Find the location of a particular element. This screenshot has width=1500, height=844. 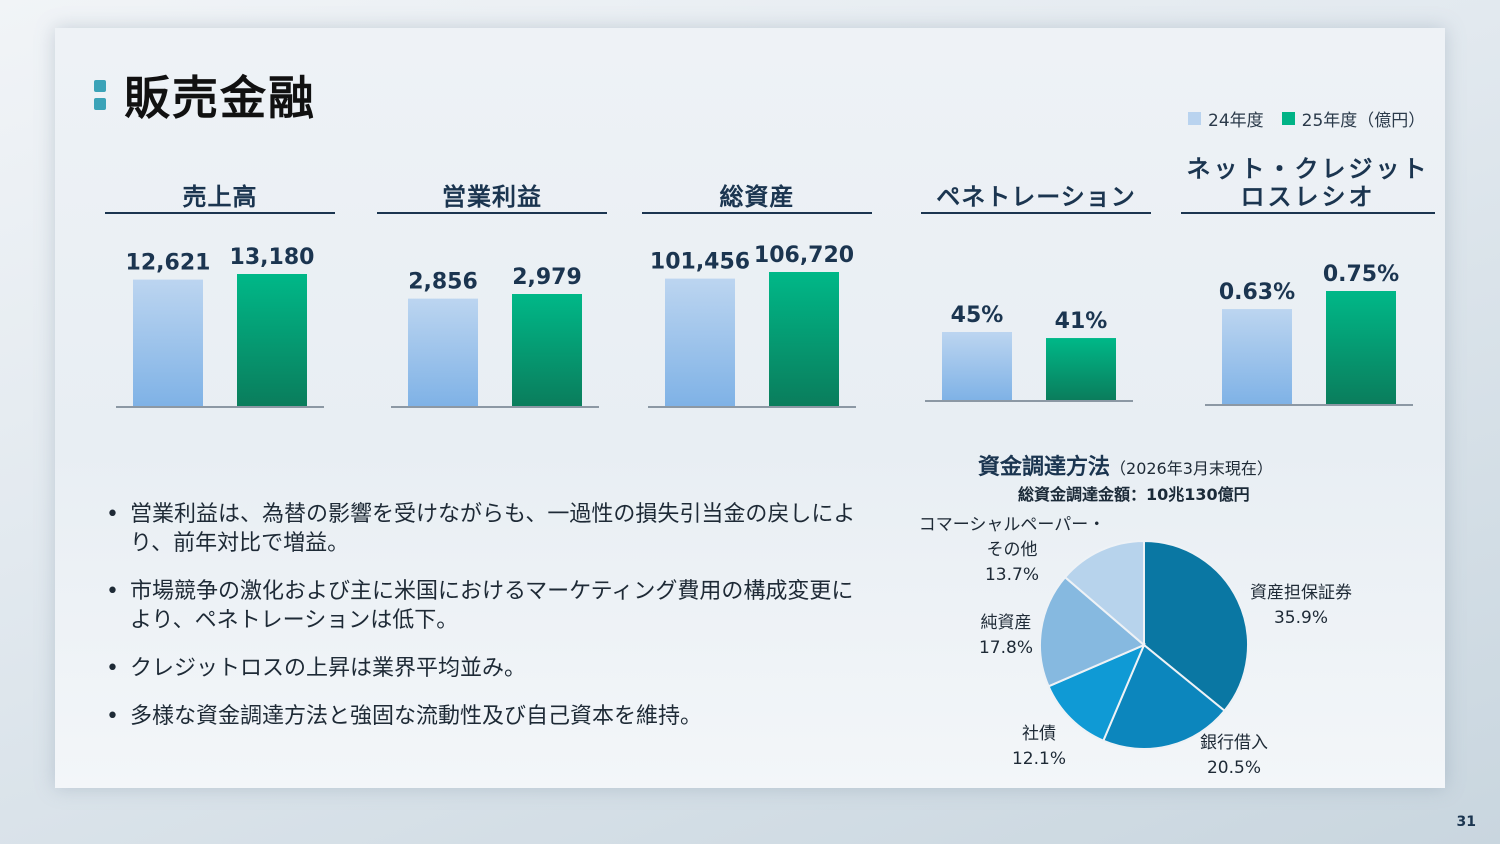

legend-swatch-fy24 is located at coordinates (1194, 118).